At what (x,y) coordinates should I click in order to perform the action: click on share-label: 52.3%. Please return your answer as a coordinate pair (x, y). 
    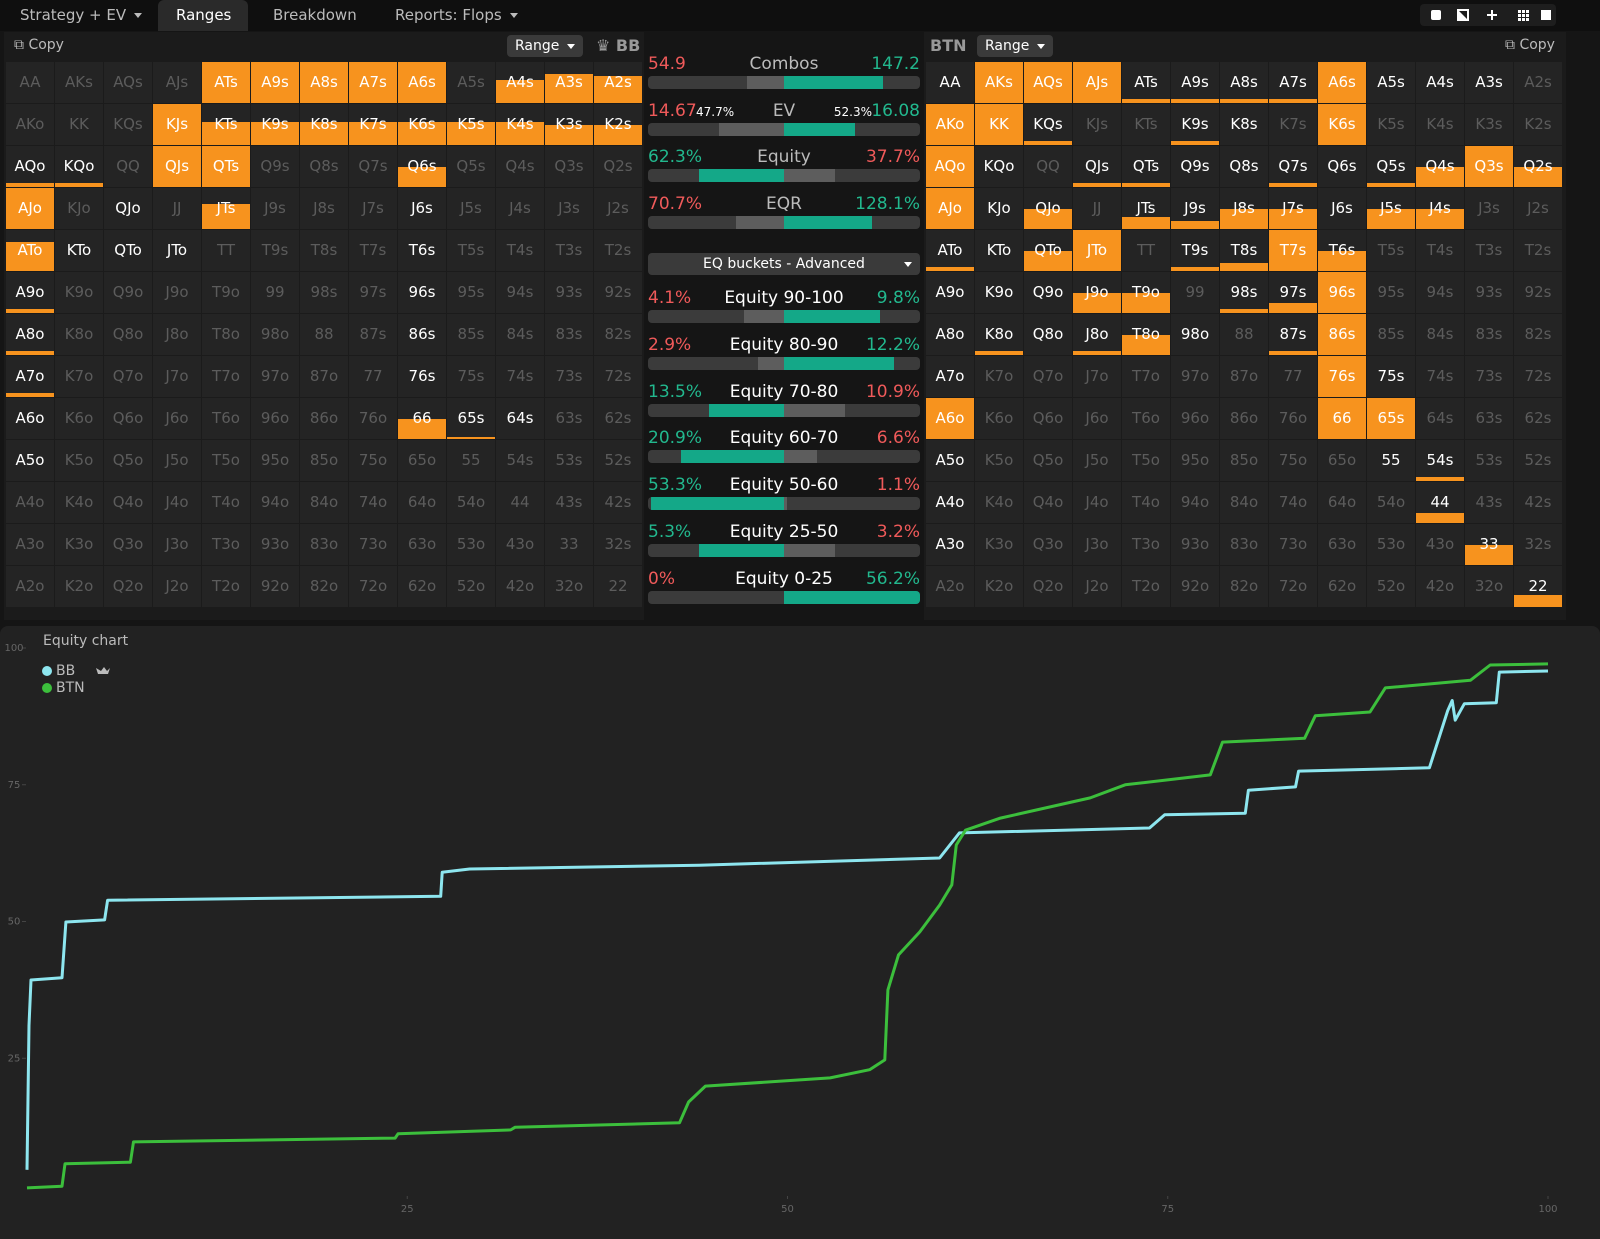
    Looking at the image, I should click on (852, 111).